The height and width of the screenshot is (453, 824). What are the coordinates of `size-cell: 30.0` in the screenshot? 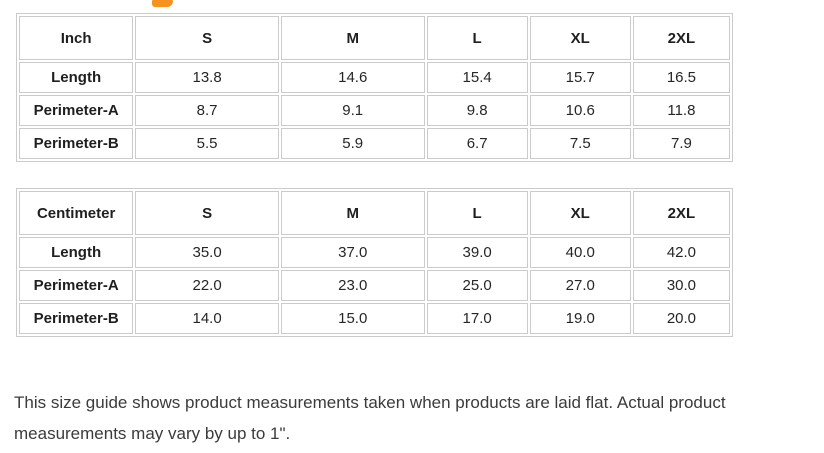 It's located at (681, 285).